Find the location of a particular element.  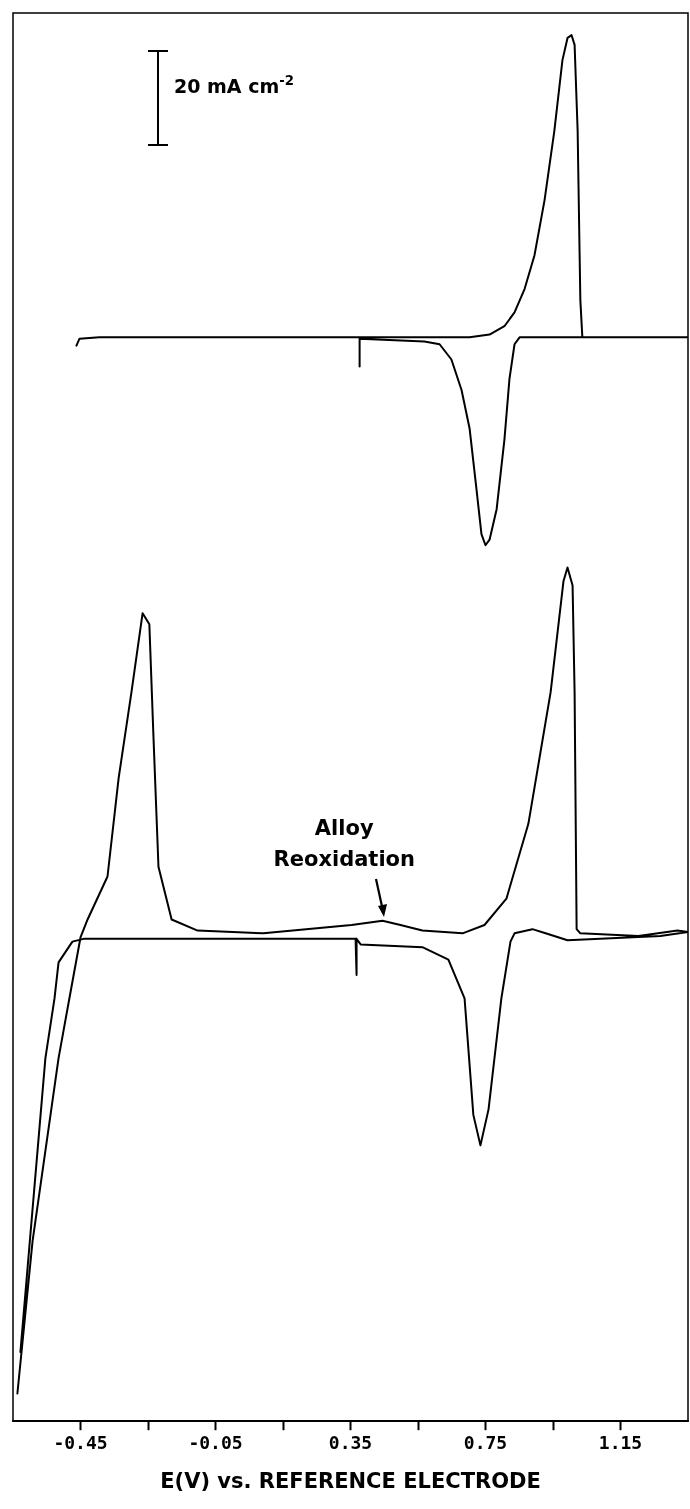

x-tick-label: 1.15 is located at coordinates (620, 1442).